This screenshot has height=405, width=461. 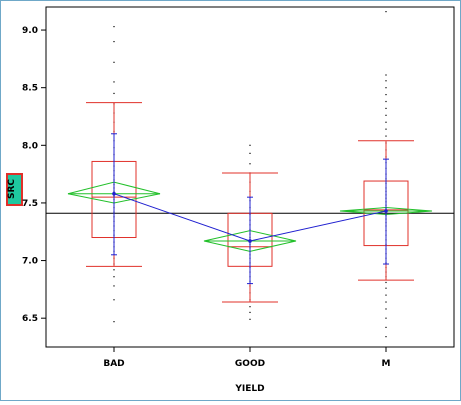 What do you see at coordinates (250, 364) in the screenshot?
I see `x-tick-label: GOOD` at bounding box center [250, 364].